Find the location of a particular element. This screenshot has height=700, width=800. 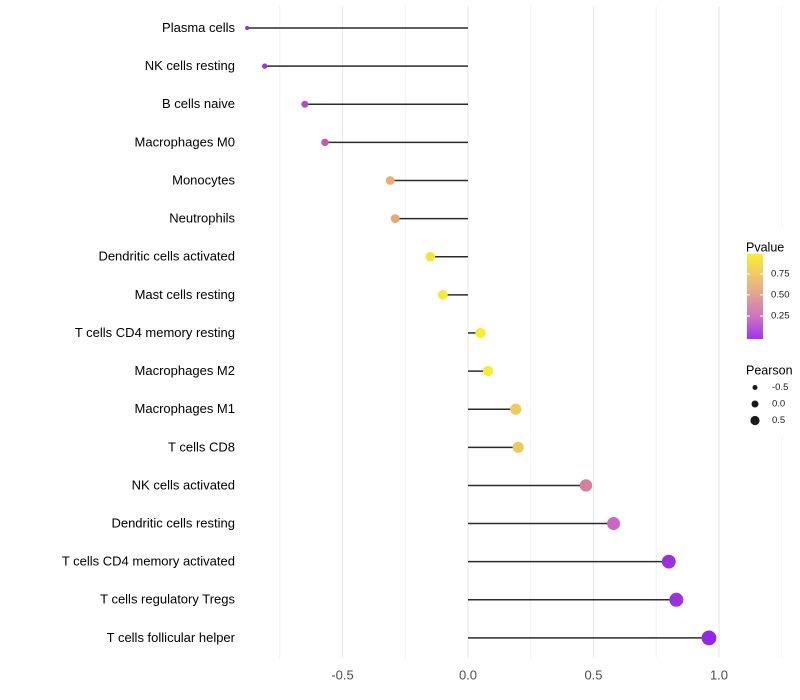

category-label: Monocytes is located at coordinates (203, 179).